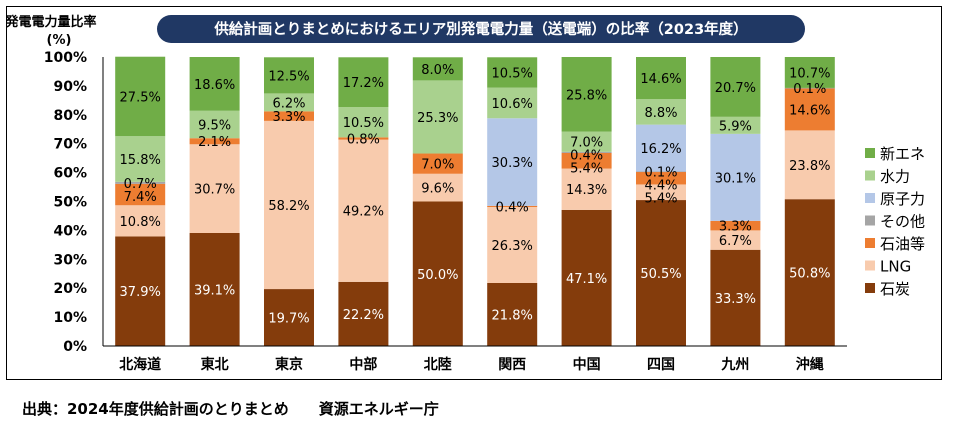  I want to click on data-label: 10.8%, so click(140, 222).